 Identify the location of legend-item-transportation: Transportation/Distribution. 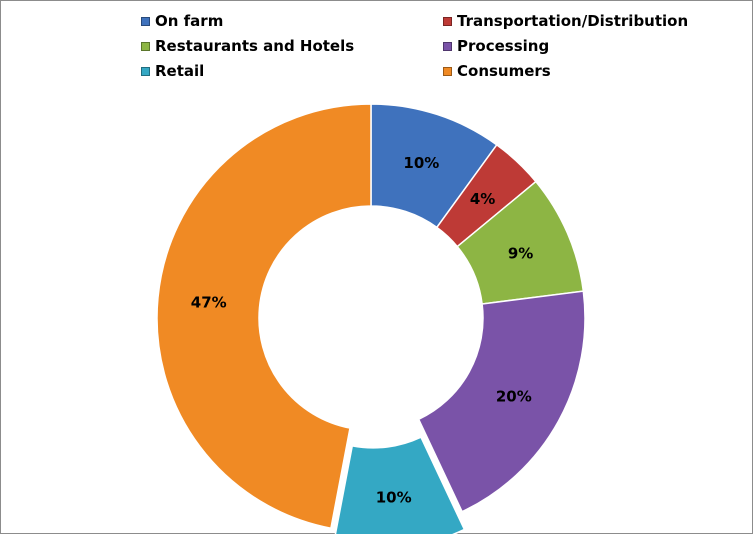
(565, 21).